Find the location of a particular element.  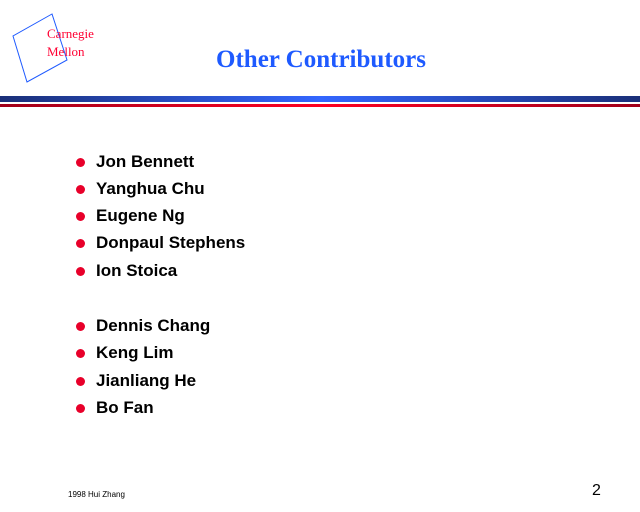

contributor-name: Ion Stoica is located at coordinates (137, 270).